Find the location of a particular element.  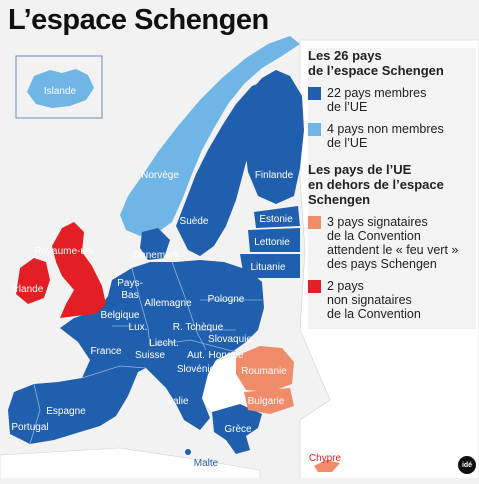

label-irlande: Irlande is located at coordinates (28, 289).